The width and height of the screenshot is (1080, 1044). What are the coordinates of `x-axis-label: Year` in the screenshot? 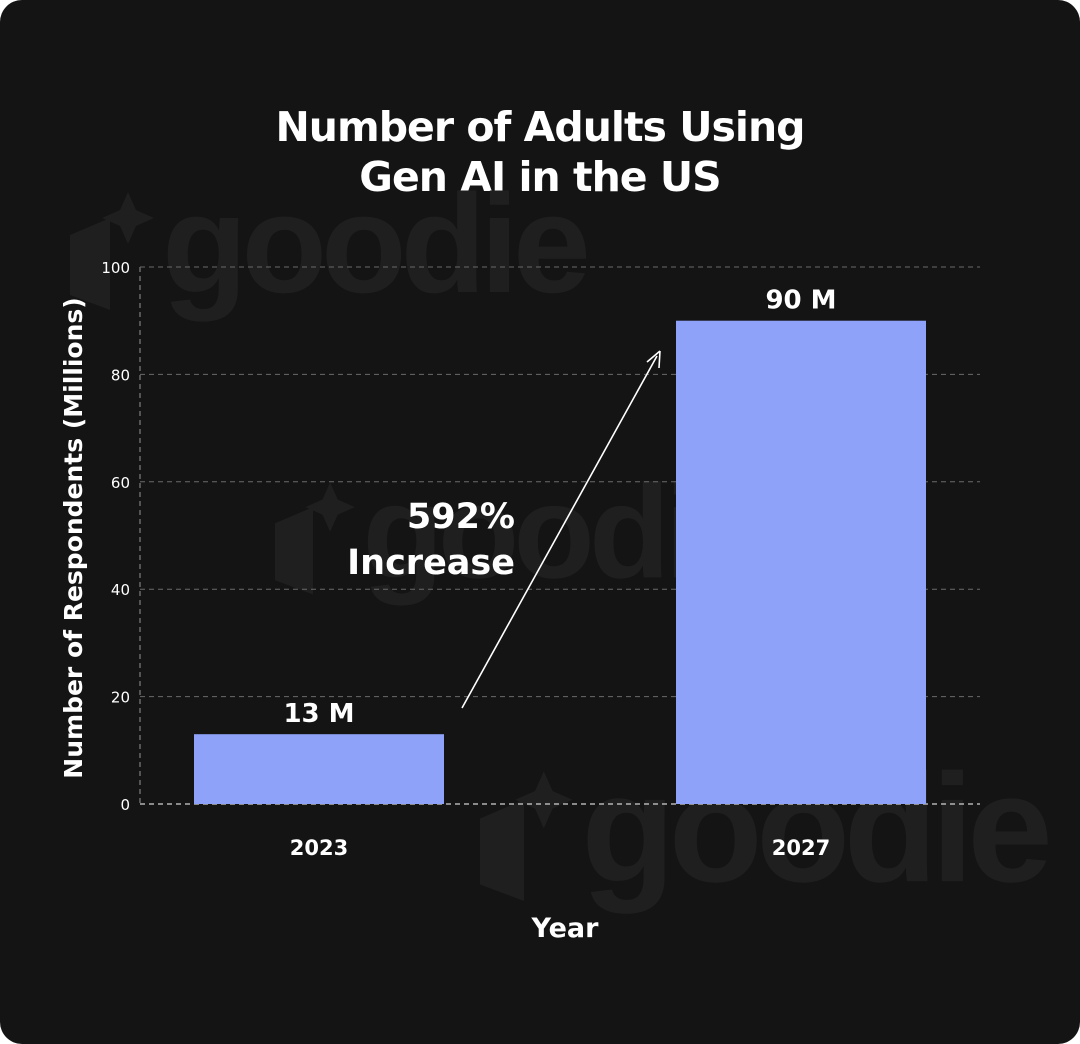 It's located at (565, 928).